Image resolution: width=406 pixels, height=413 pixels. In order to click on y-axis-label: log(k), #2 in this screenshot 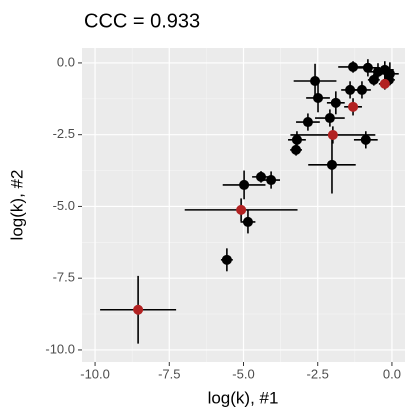, I will do `click(16, 205)`.